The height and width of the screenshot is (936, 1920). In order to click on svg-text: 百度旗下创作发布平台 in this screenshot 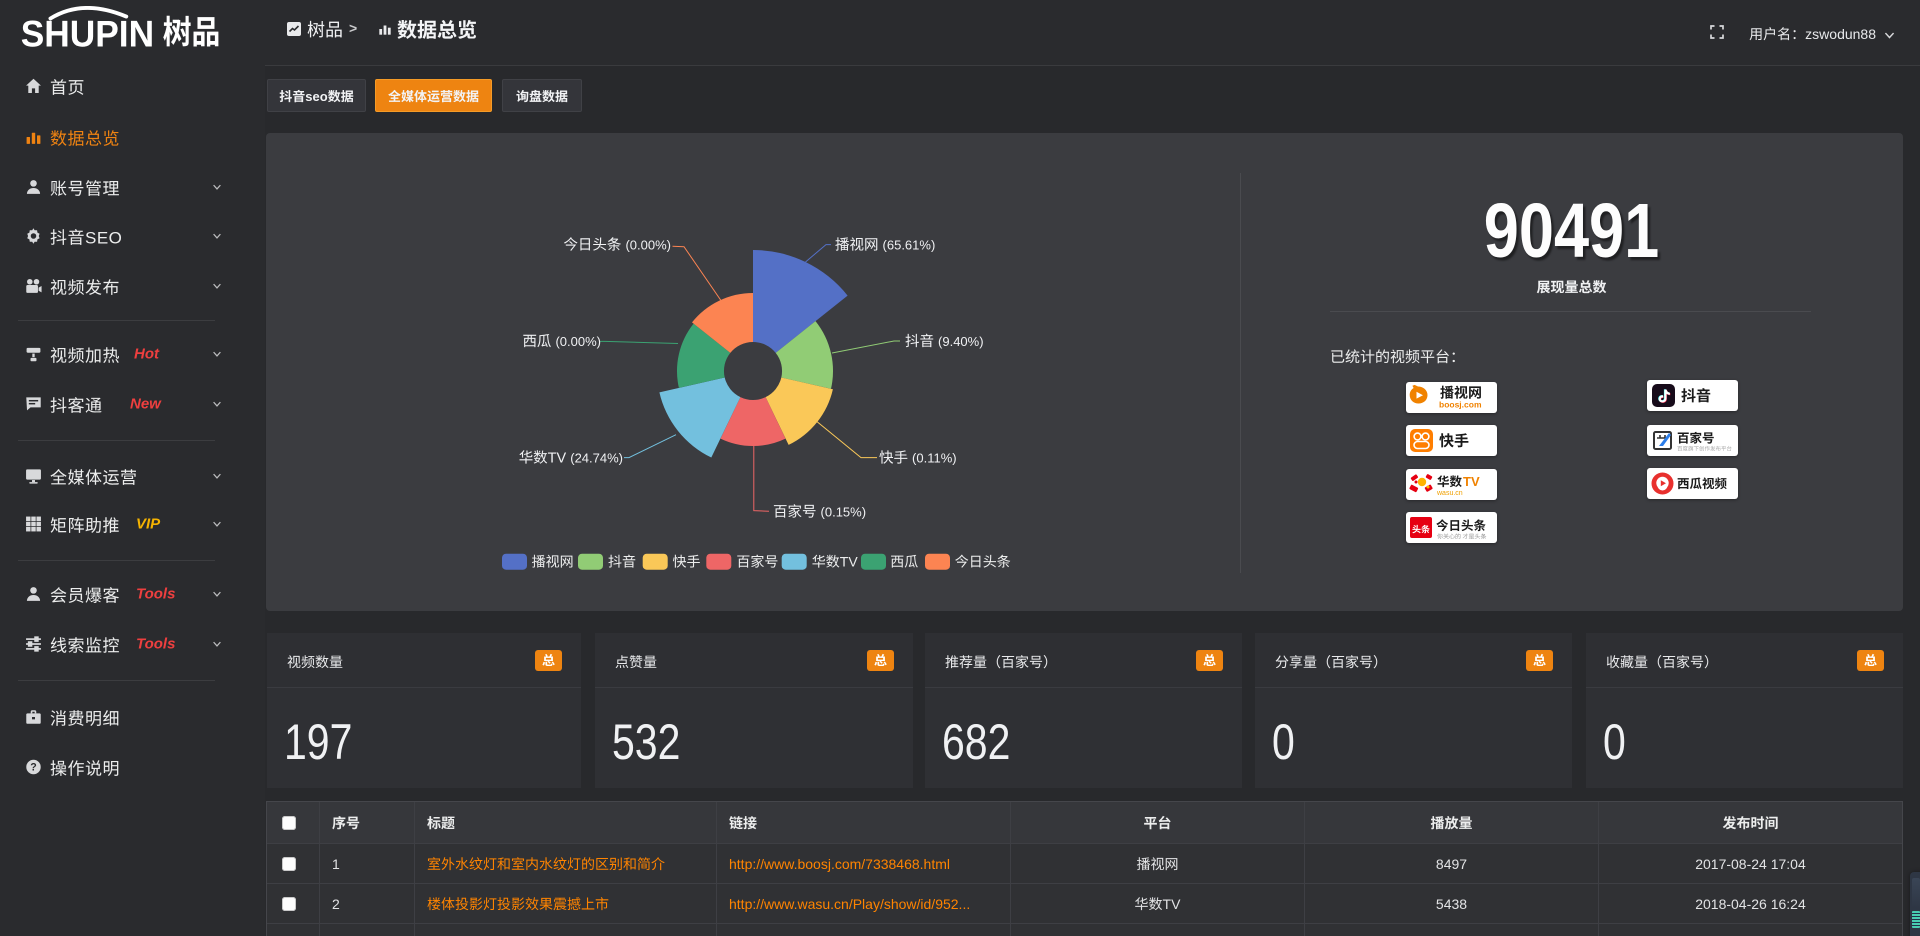, I will do `click(1705, 449)`.